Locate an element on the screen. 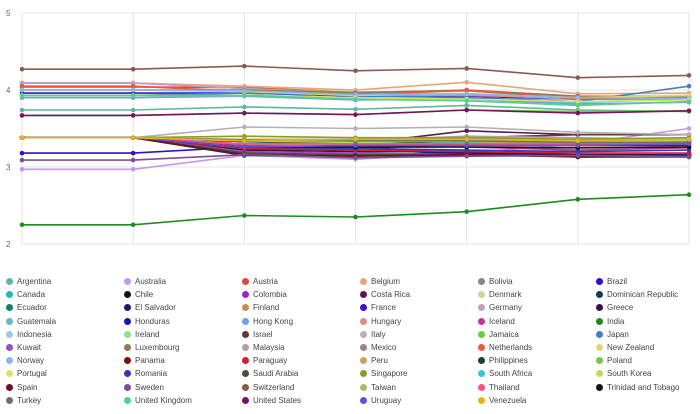  legend-item-india: India is located at coordinates (648, 321).